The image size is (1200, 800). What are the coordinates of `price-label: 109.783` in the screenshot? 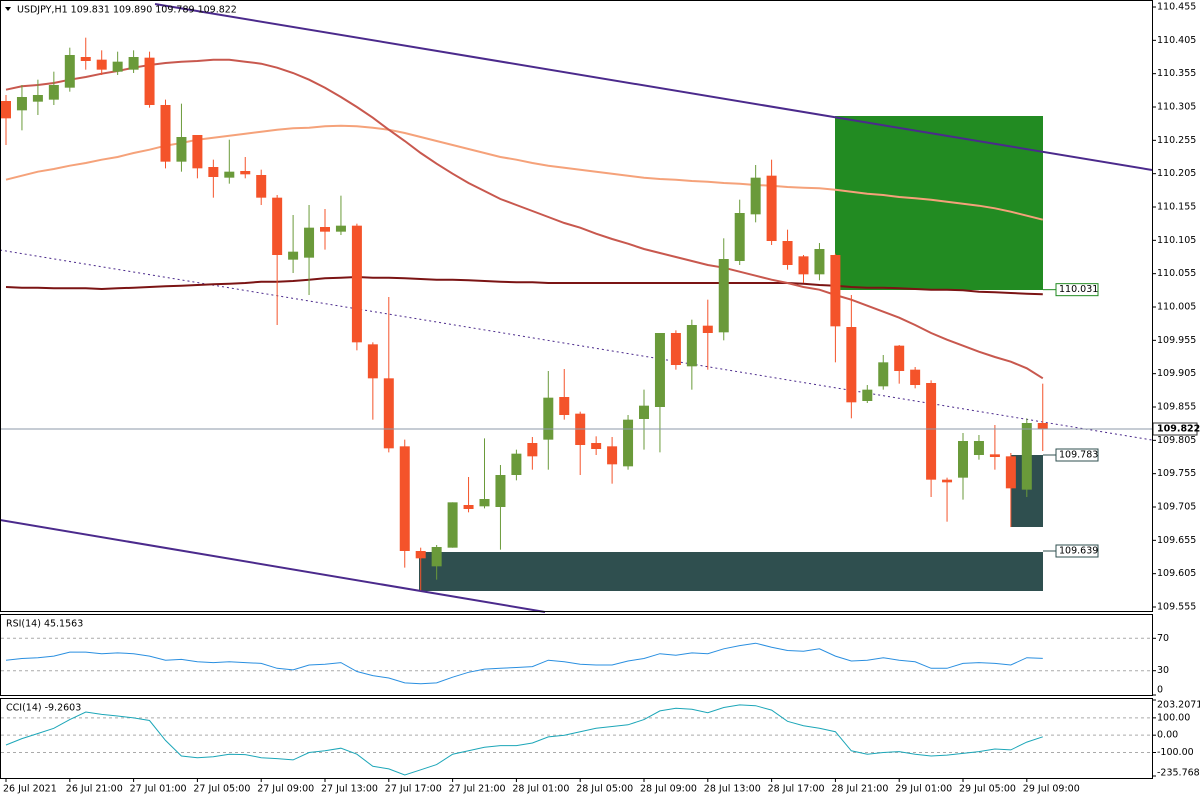 It's located at (1078, 455).